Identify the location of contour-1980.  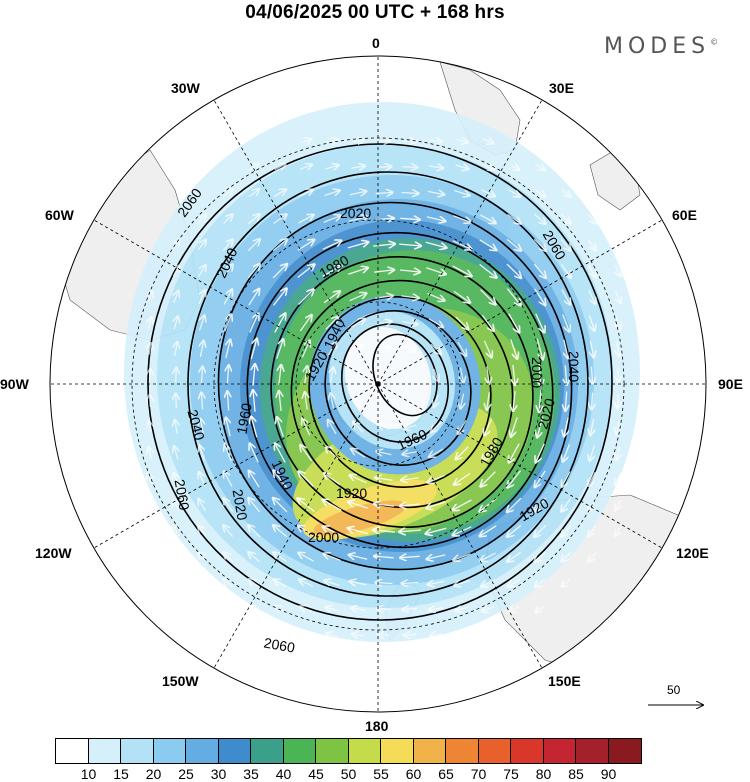
(402, 392).